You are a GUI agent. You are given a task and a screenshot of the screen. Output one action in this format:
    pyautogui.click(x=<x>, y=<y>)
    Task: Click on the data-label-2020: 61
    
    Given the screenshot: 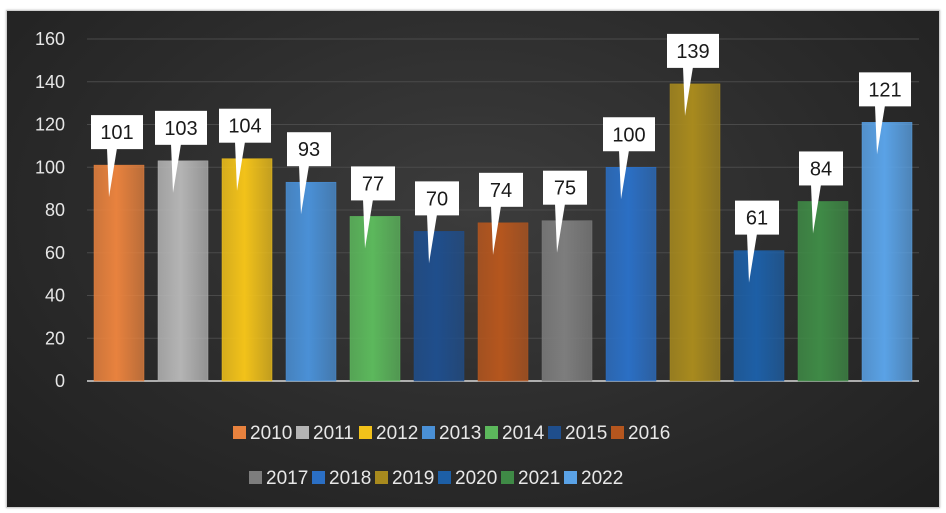 What is the action you would take?
    pyautogui.click(x=757, y=219)
    